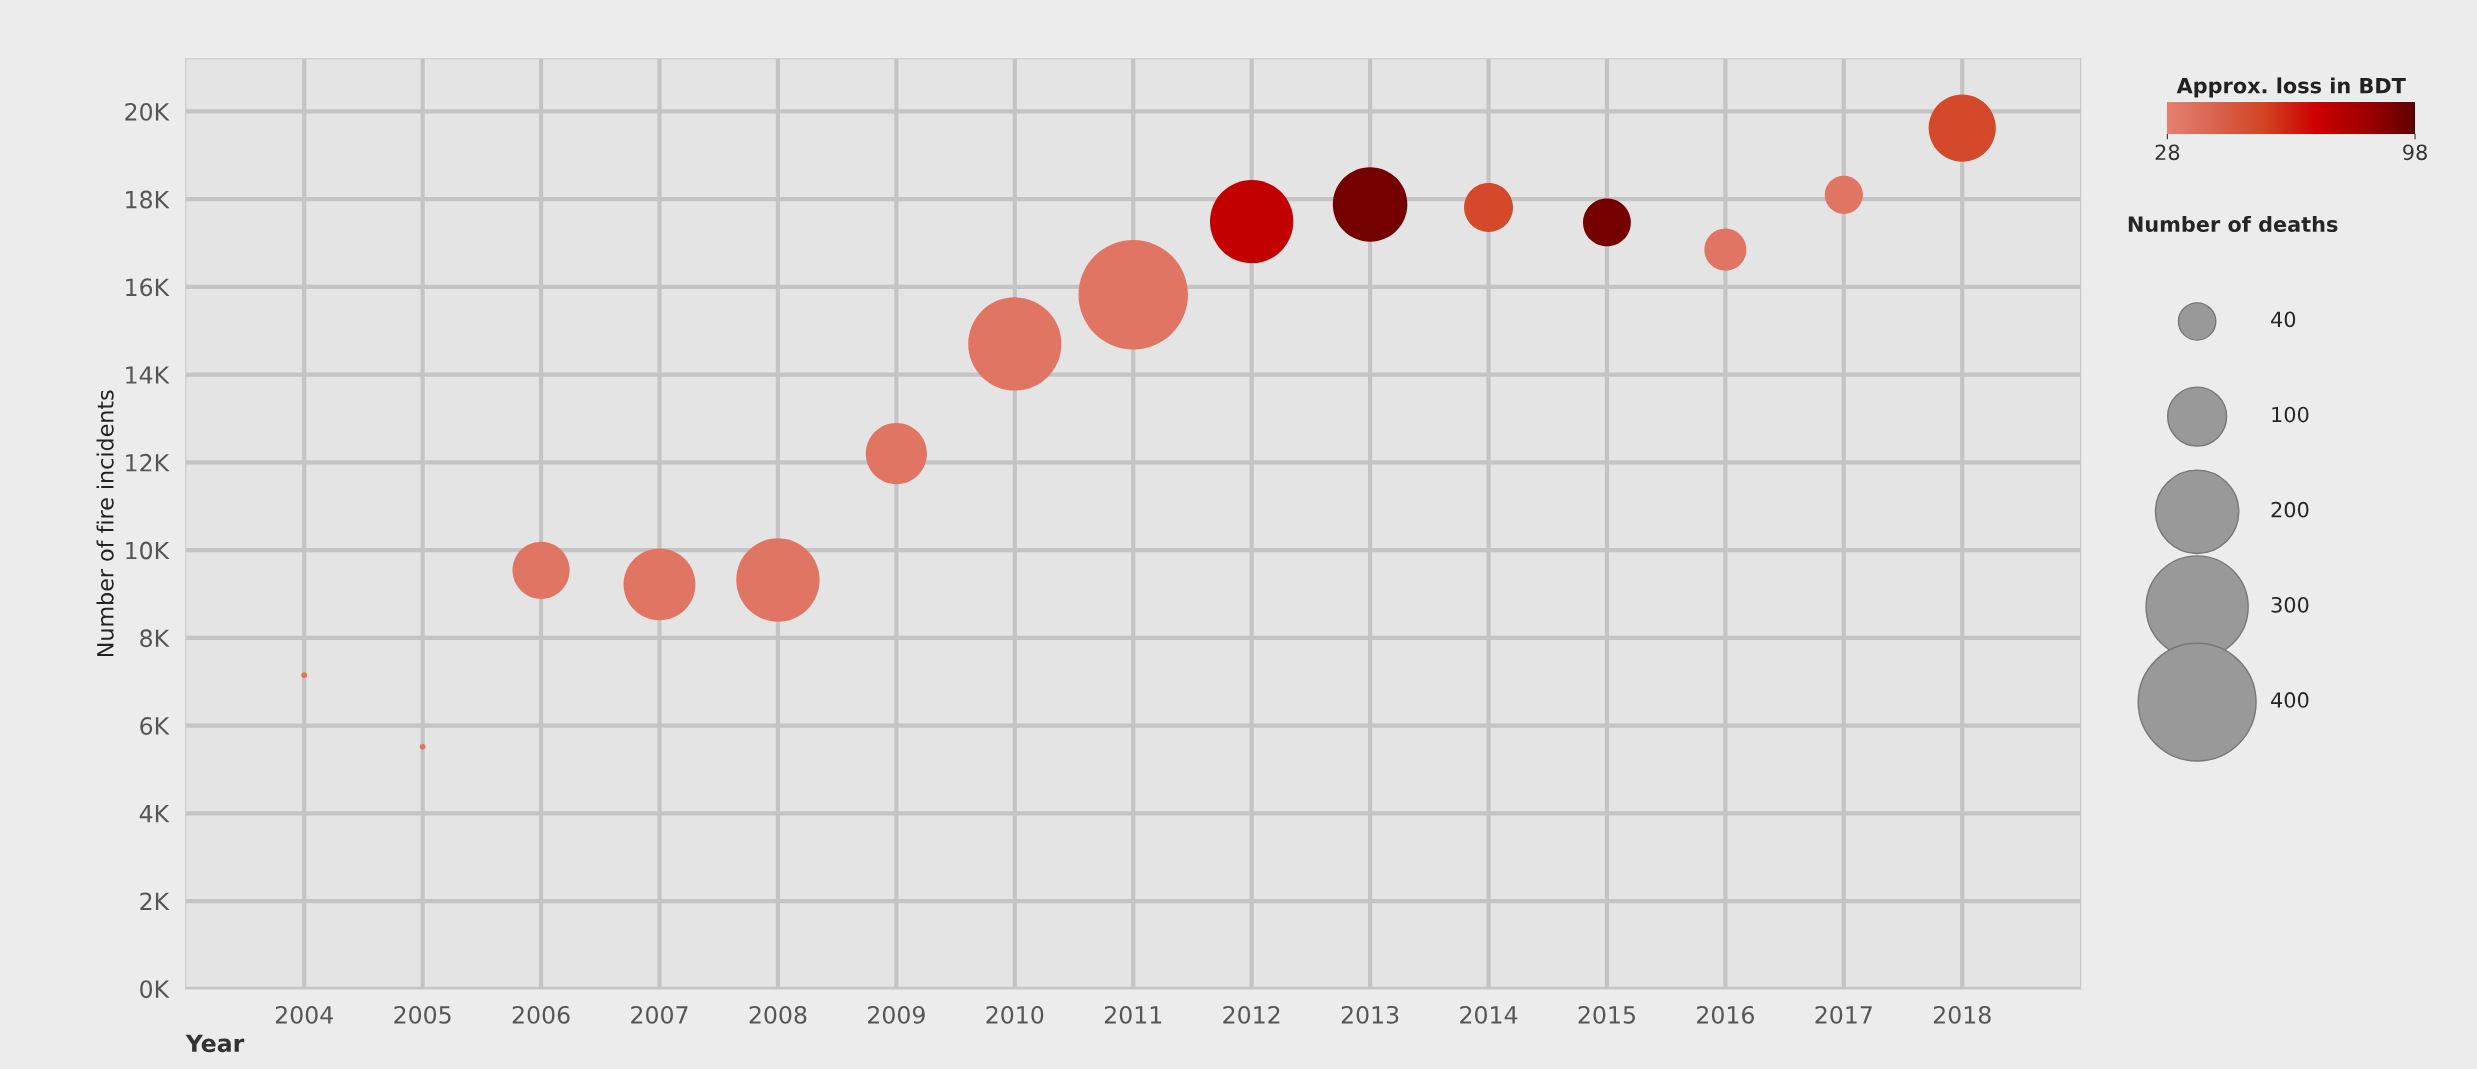  Describe the element at coordinates (1133, 1014) in the screenshot. I see `x-tick-label: 2011` at that location.